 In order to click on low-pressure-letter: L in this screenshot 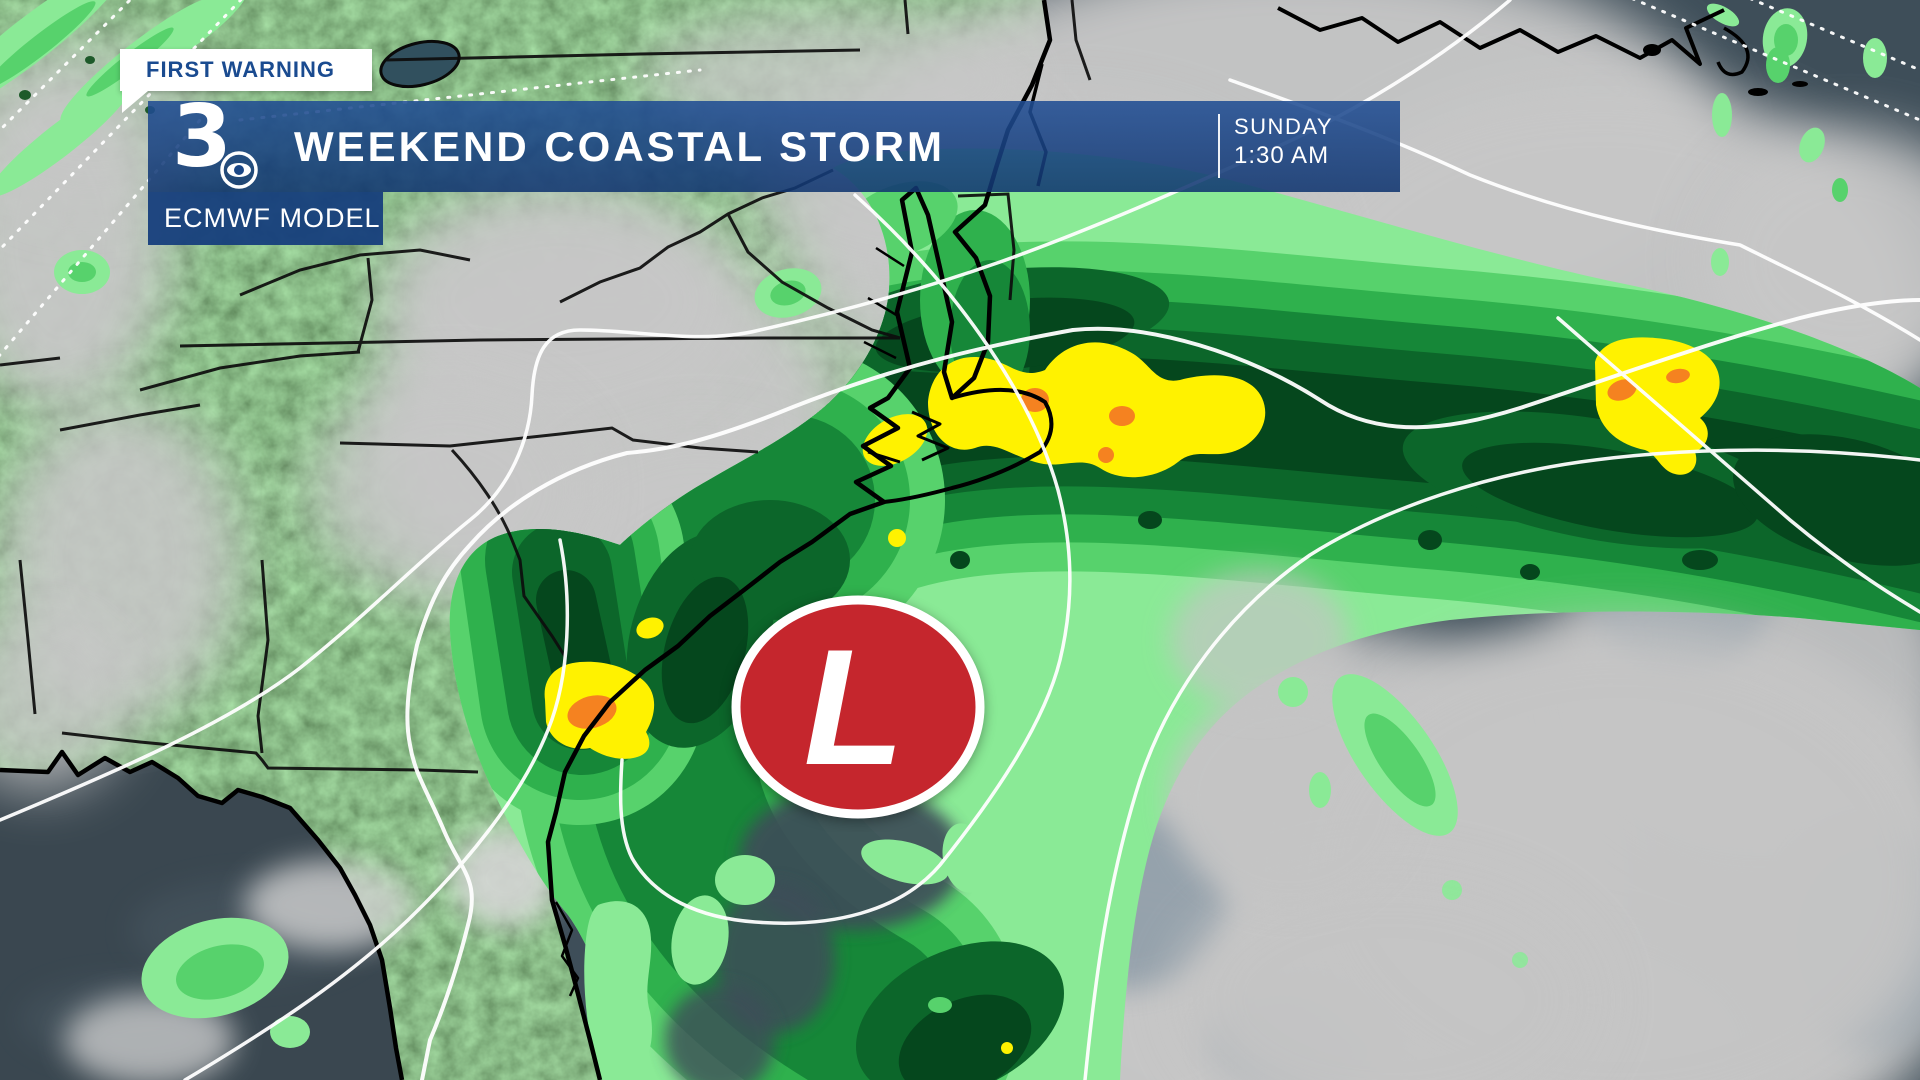, I will do `click(854, 707)`.